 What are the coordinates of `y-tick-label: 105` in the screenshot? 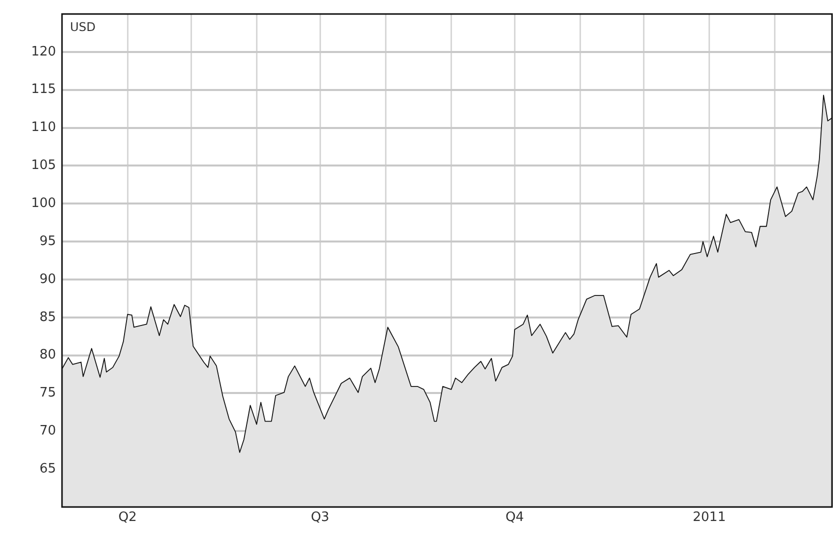 It's located at (43, 166).